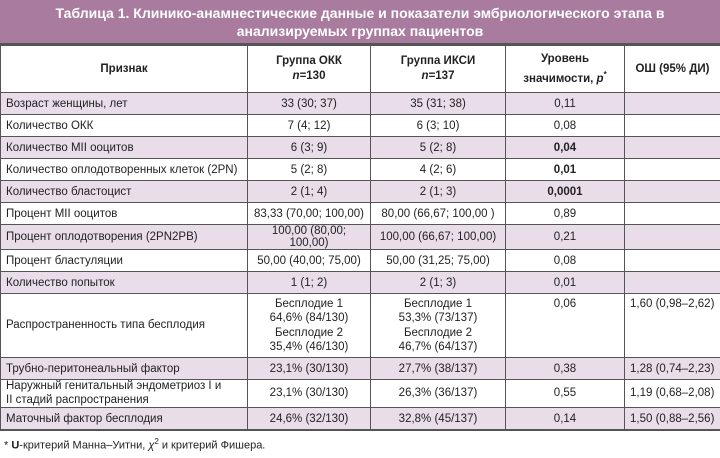 The height and width of the screenshot is (458, 720). I want to click on cell-feature: Процент оплодотворения (2PN2PB), so click(124, 237).